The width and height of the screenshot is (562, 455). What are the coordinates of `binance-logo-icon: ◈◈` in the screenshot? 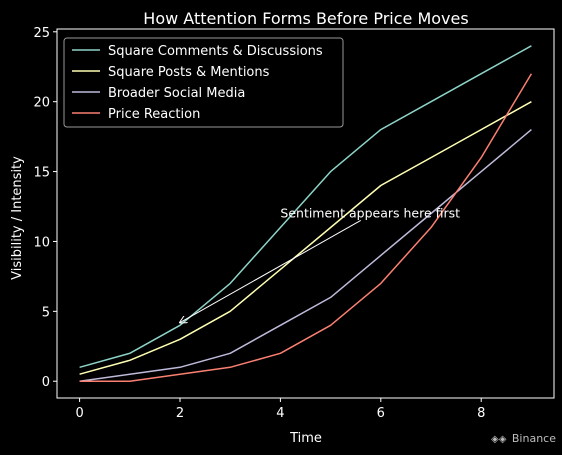 It's located at (499, 439).